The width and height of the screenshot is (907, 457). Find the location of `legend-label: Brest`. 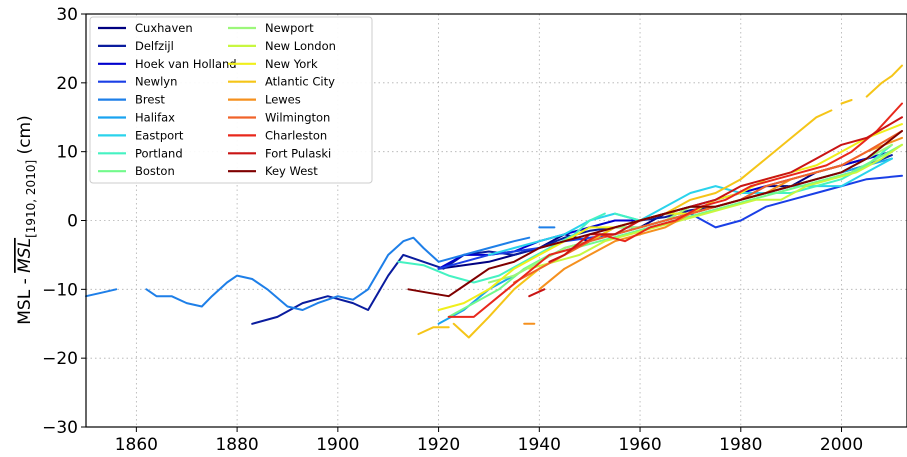

legend-label: Brest is located at coordinates (150, 100).